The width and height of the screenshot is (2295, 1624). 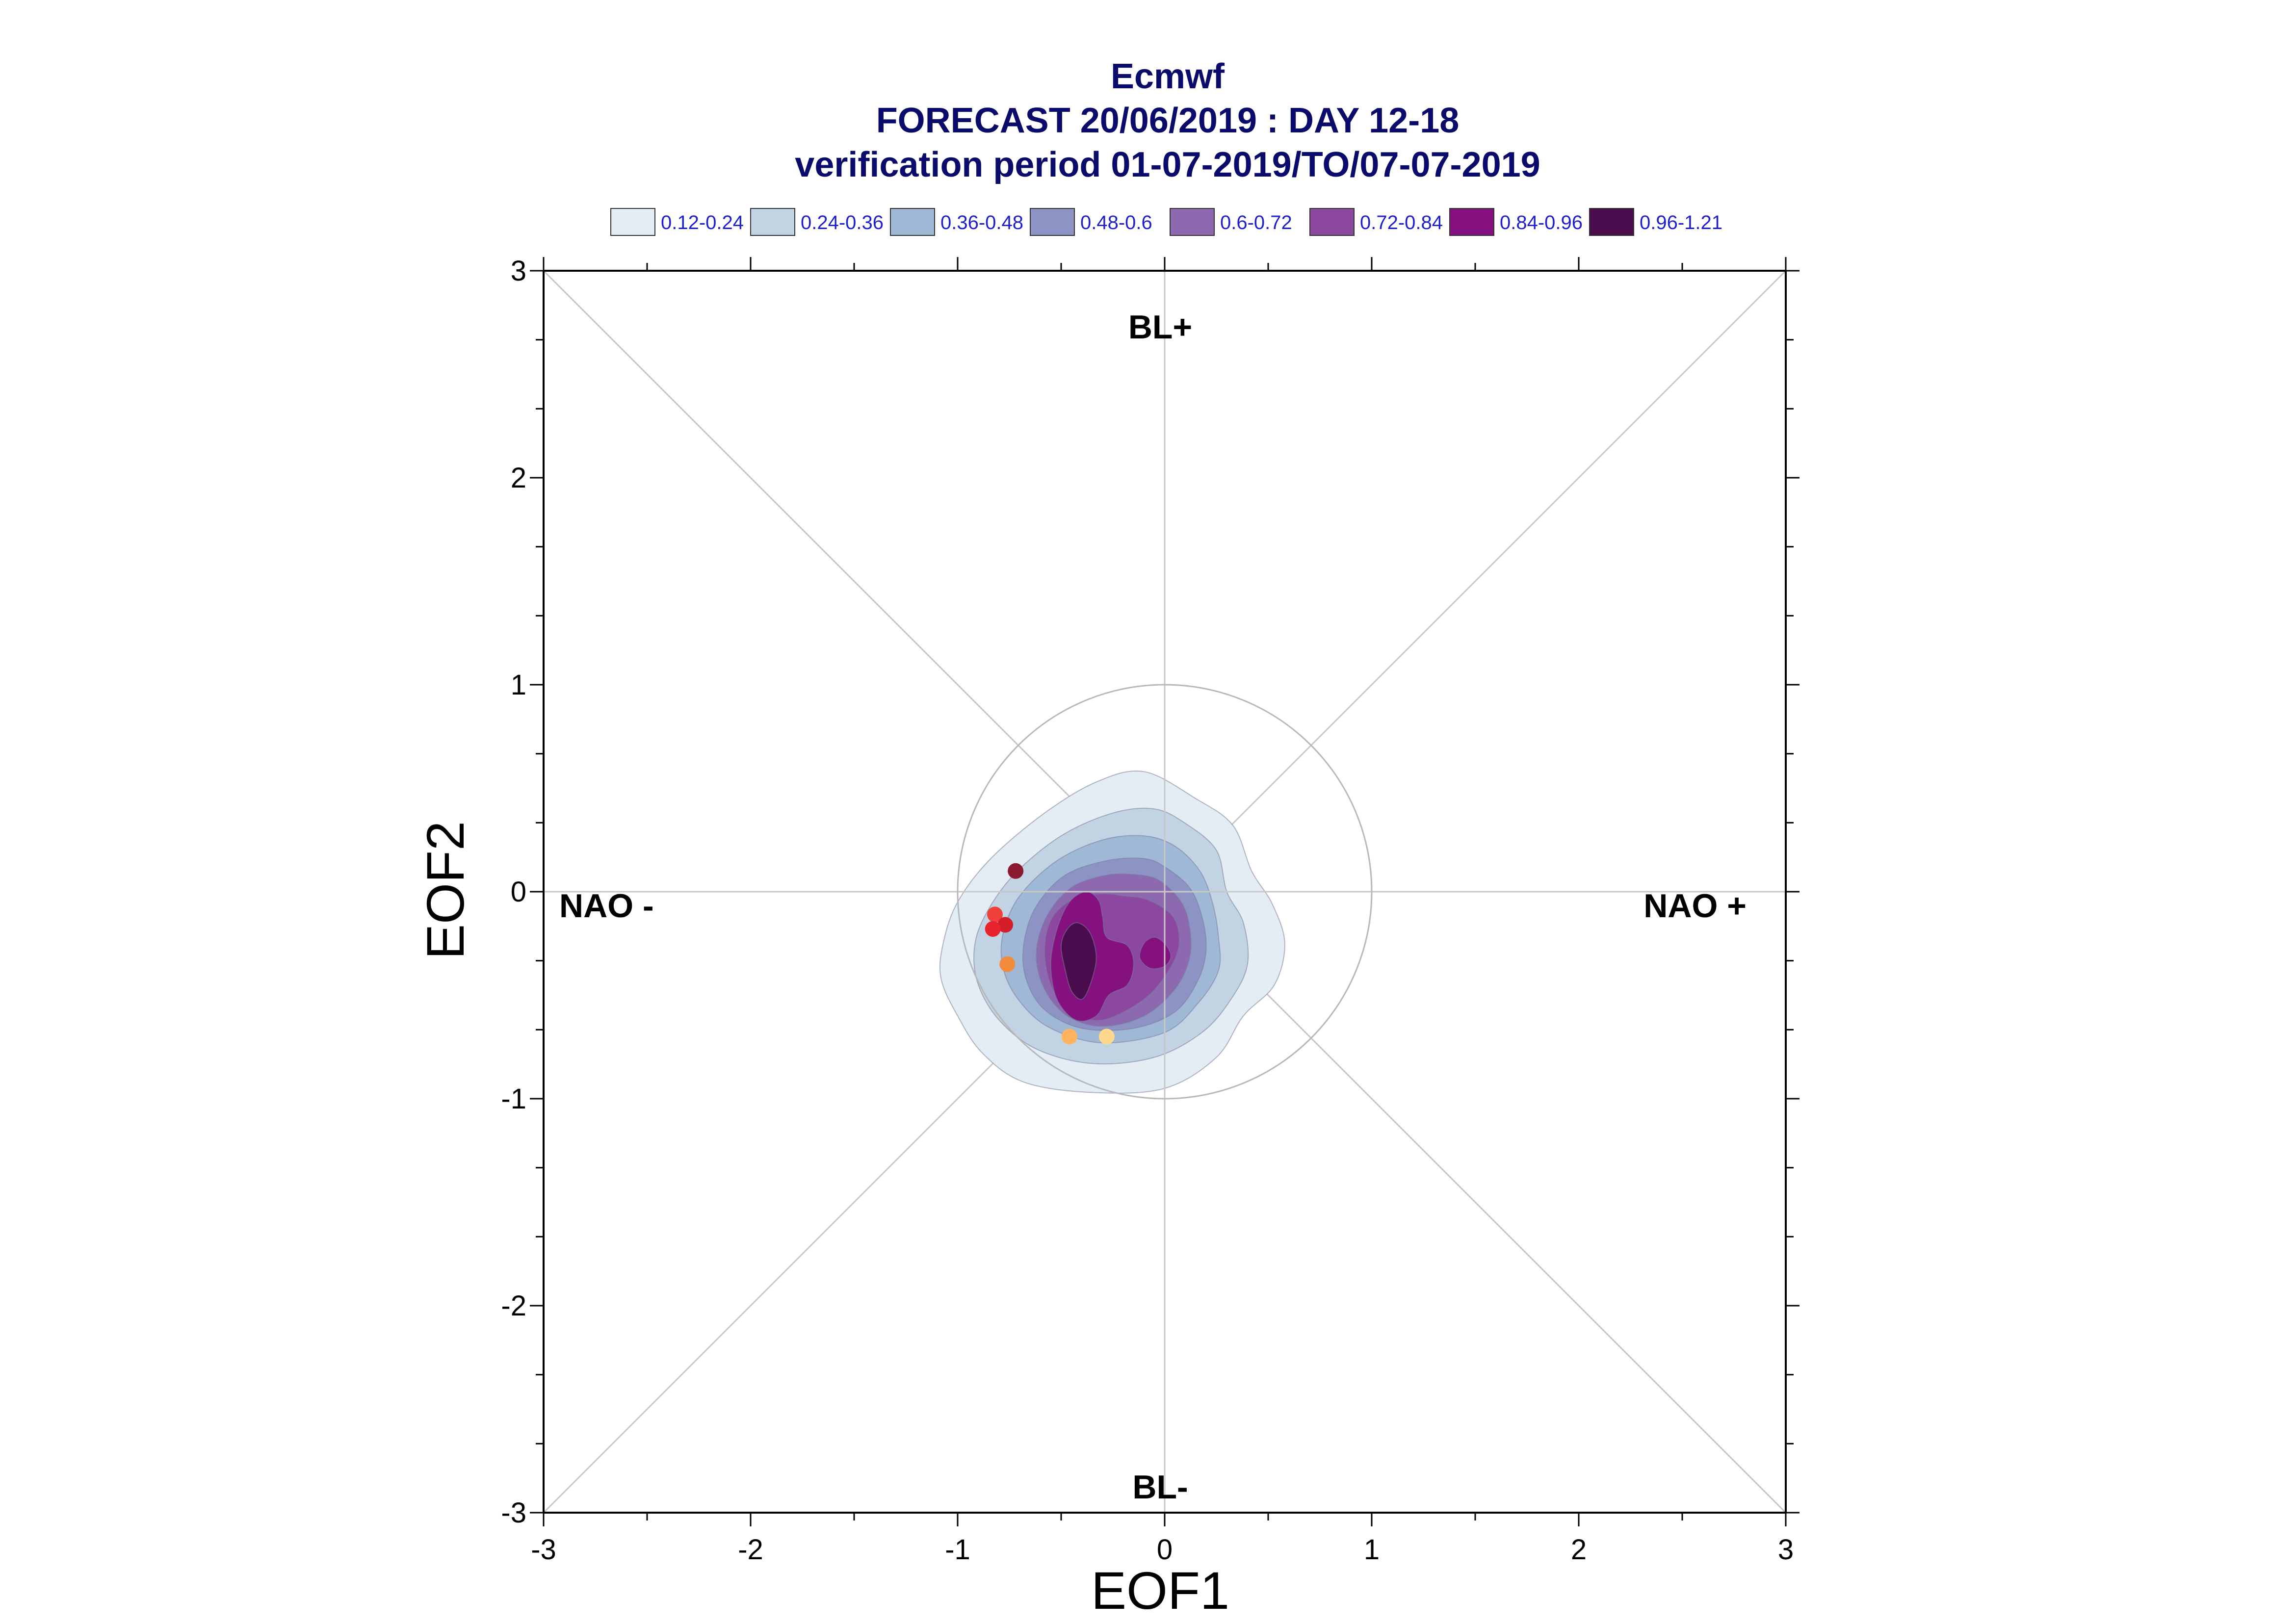 What do you see at coordinates (514, 1306) in the screenshot?
I see `y-tick-label: -2` at bounding box center [514, 1306].